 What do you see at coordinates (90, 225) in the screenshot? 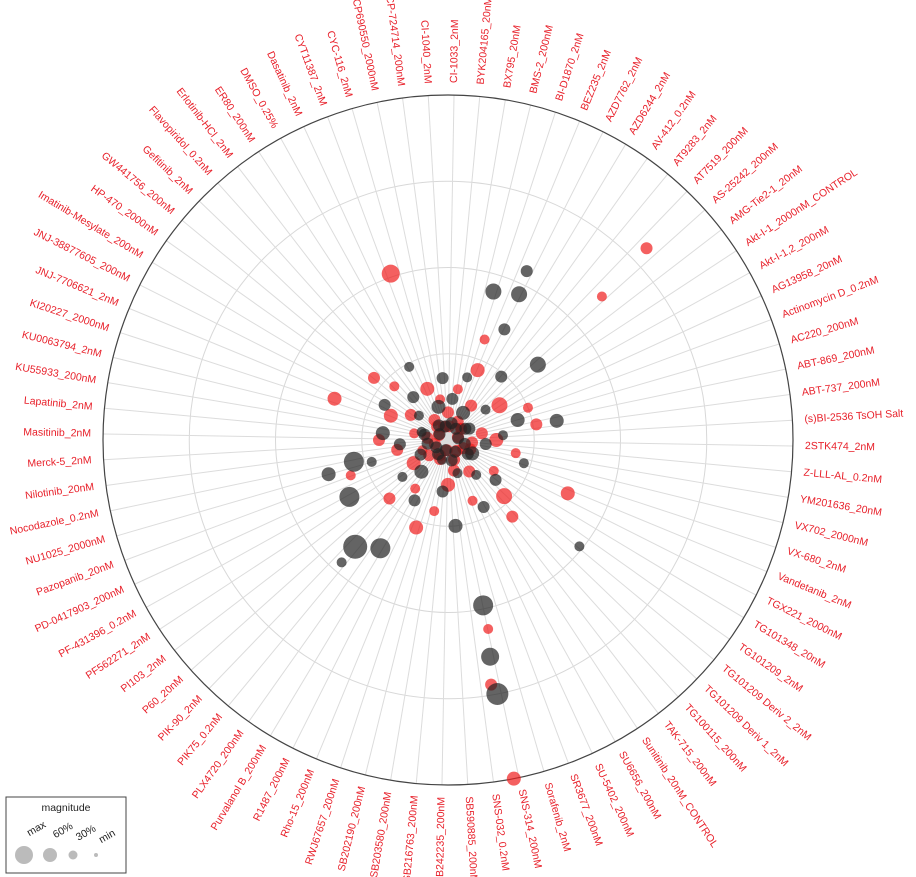
I see `spoke-label: Imatinib-Mesylate_200nM` at bounding box center [90, 225].